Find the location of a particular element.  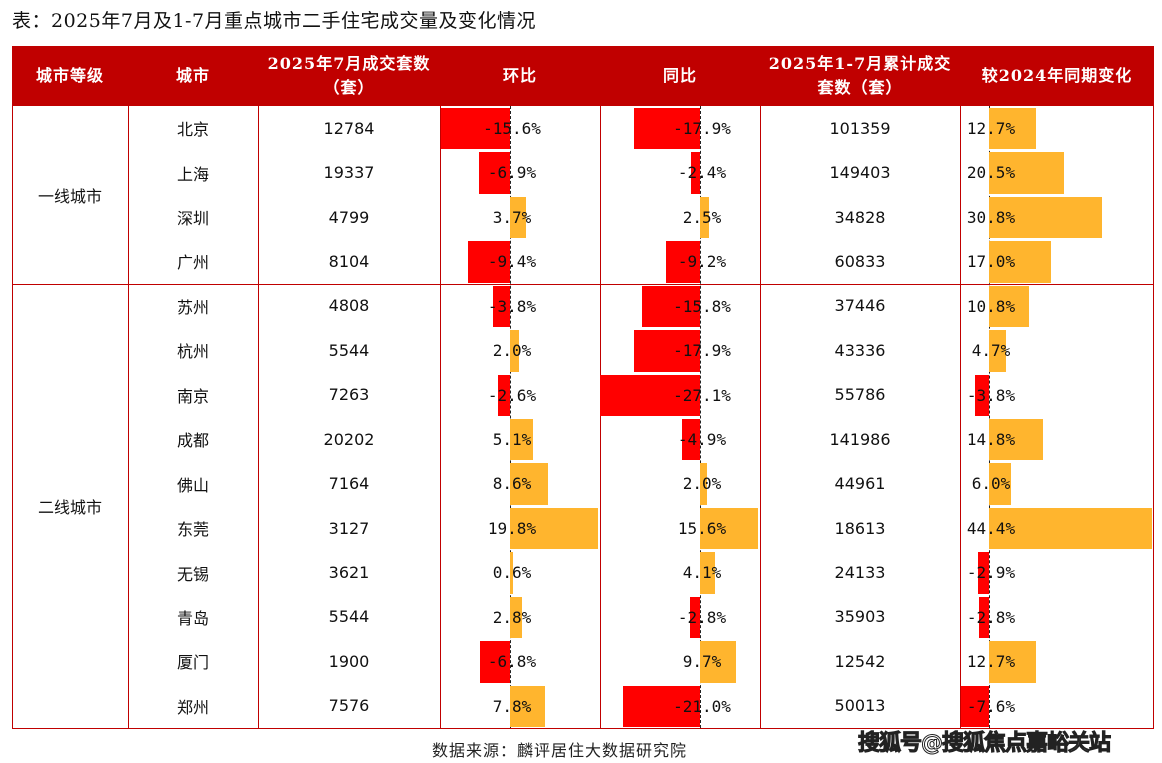

header-tier: 城市等级 is located at coordinates (69, 75).